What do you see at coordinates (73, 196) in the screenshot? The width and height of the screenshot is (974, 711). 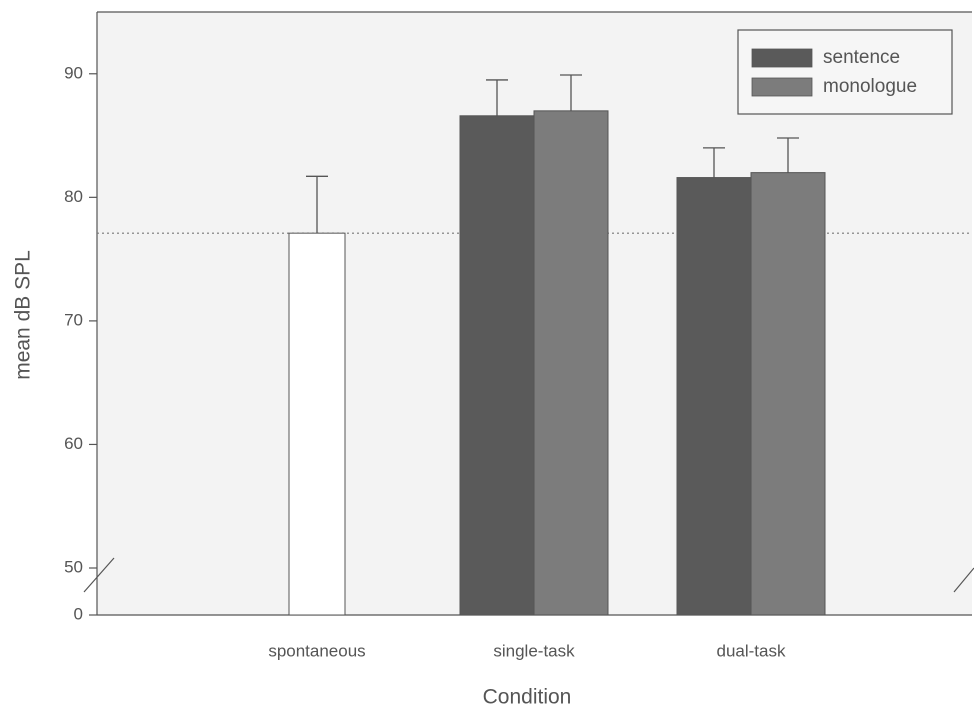 I see `y-tick-label: 80` at bounding box center [73, 196].